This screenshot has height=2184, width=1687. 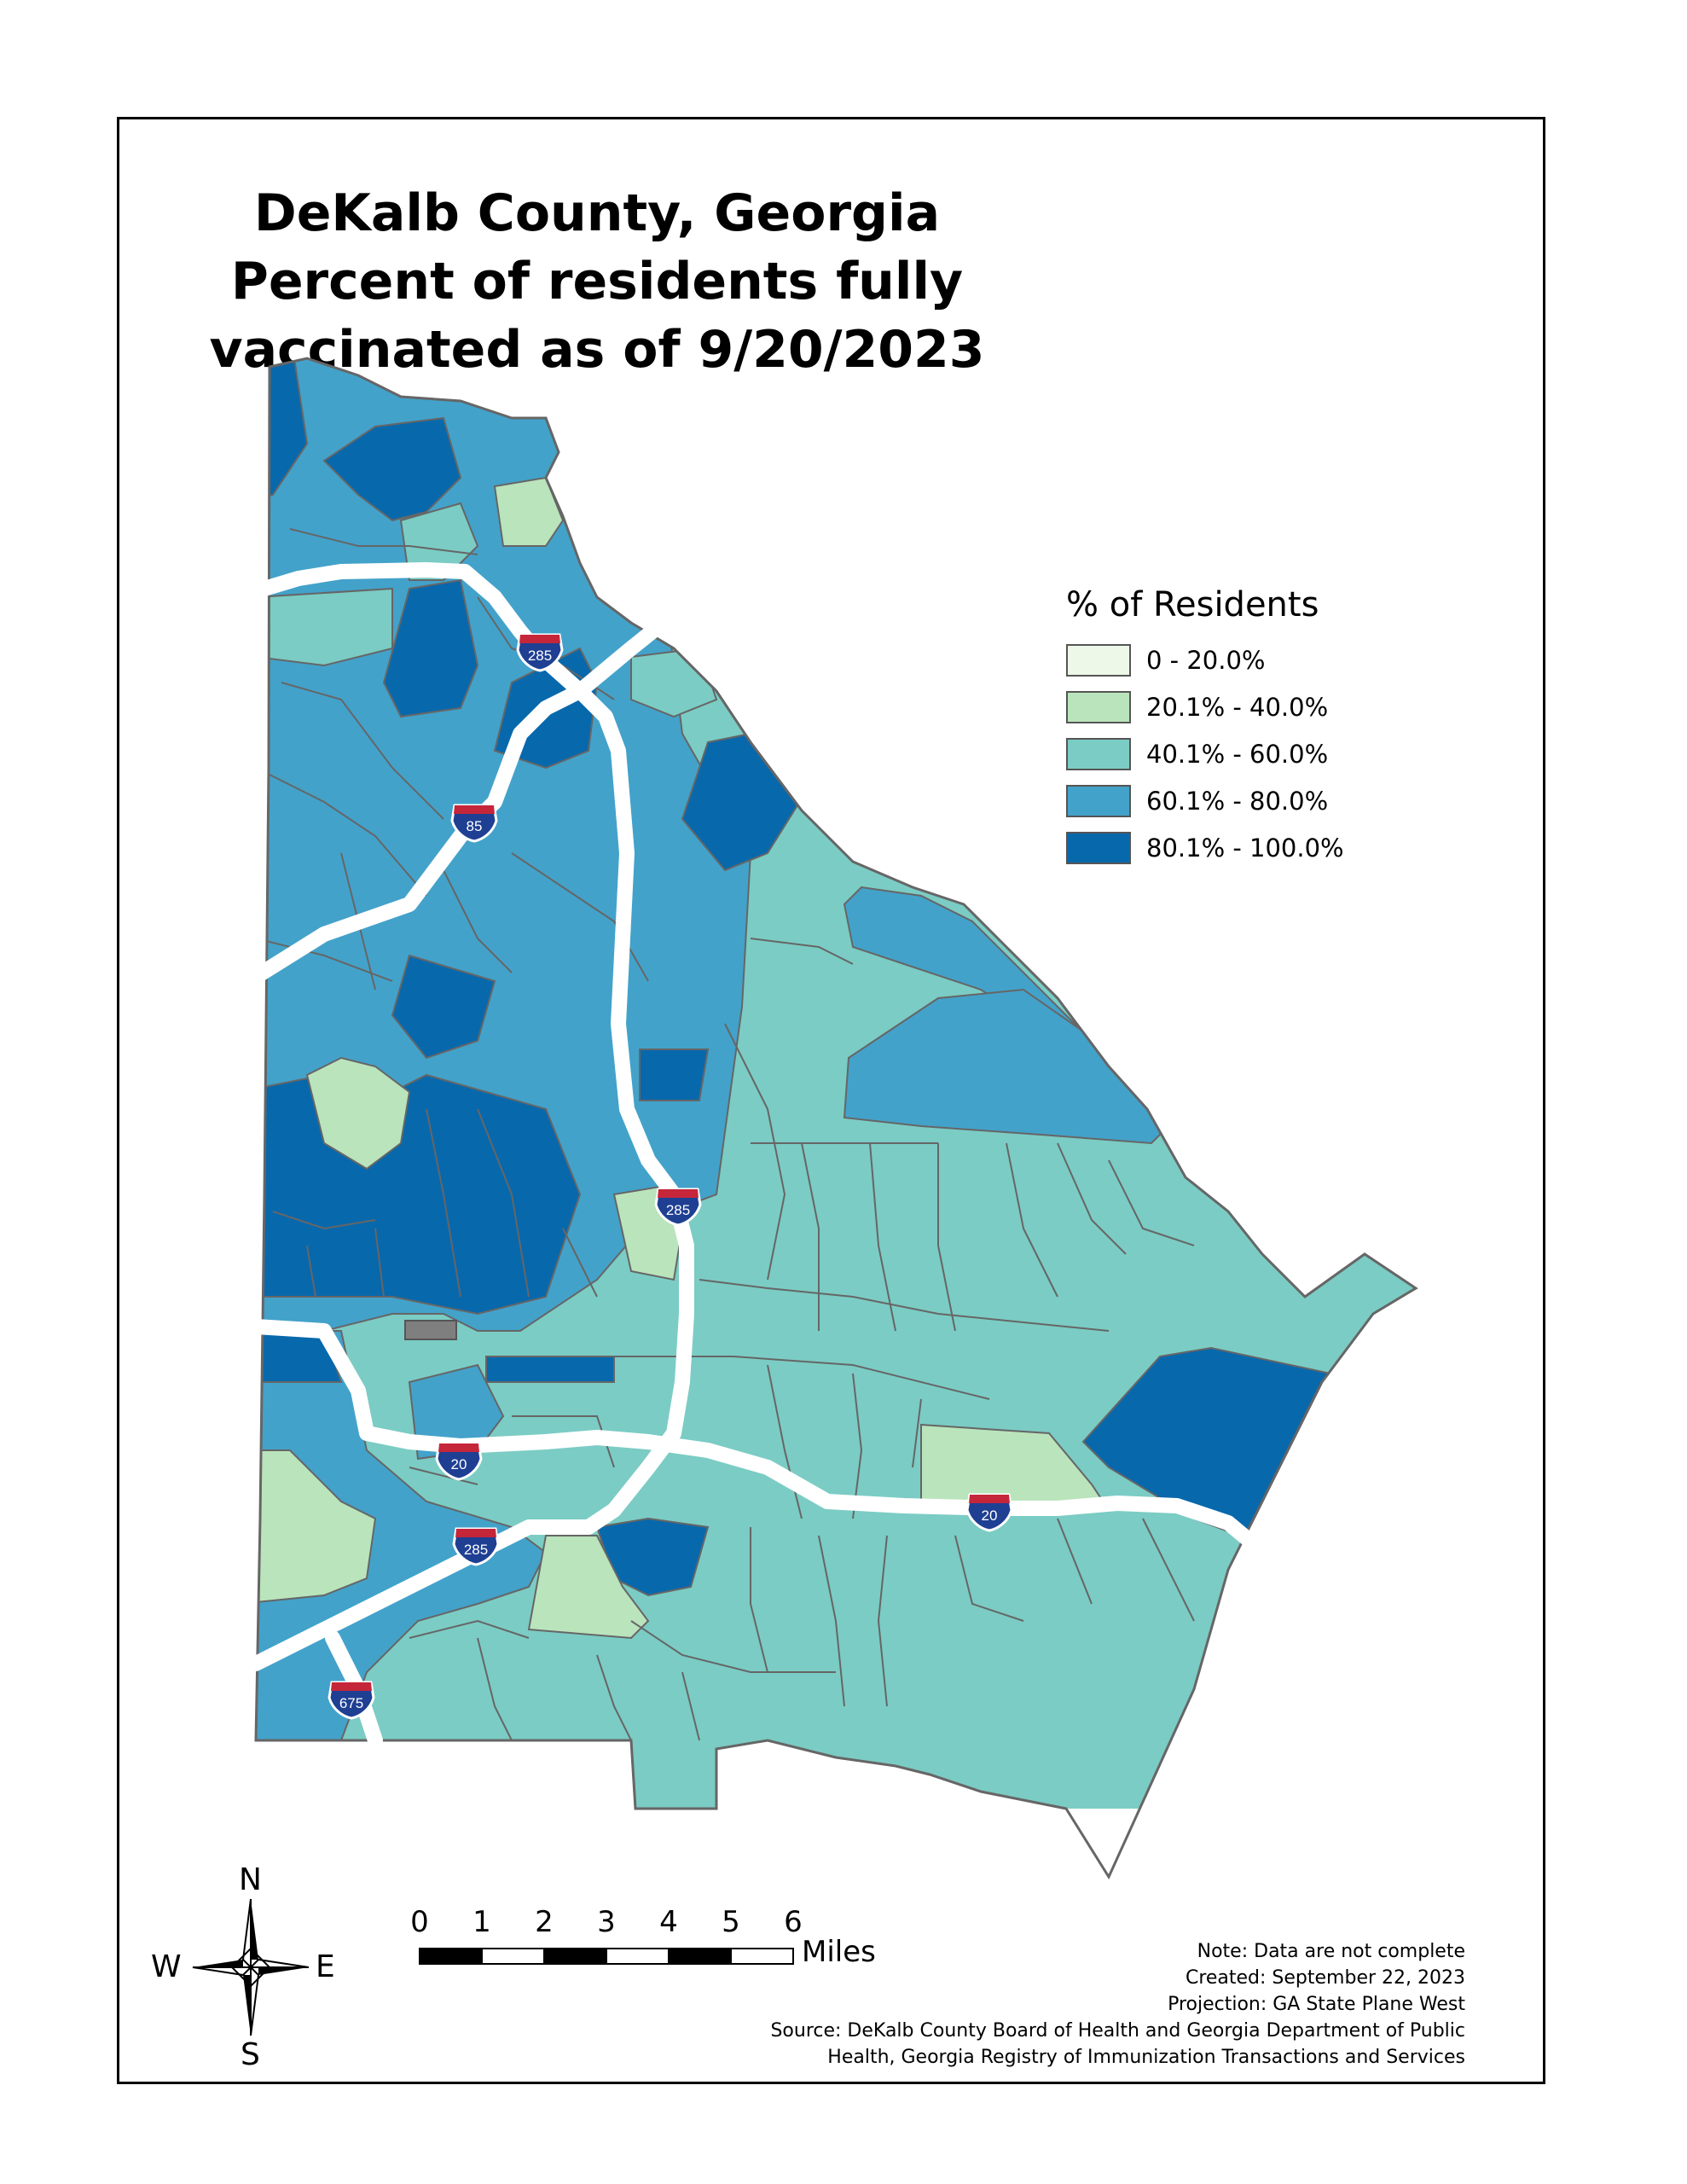 I want to click on legend-item: 0 - 20.0%, so click(x=1205, y=659).